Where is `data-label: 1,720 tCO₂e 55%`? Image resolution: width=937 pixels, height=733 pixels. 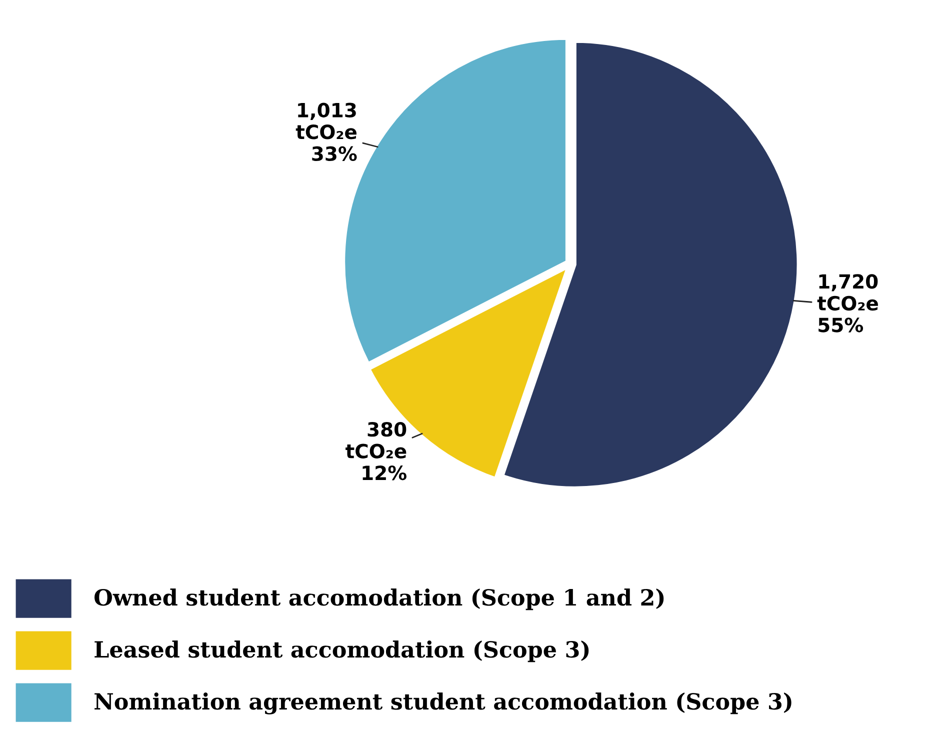
data-label: 1,720 tCO₂e 55% is located at coordinates (847, 303).